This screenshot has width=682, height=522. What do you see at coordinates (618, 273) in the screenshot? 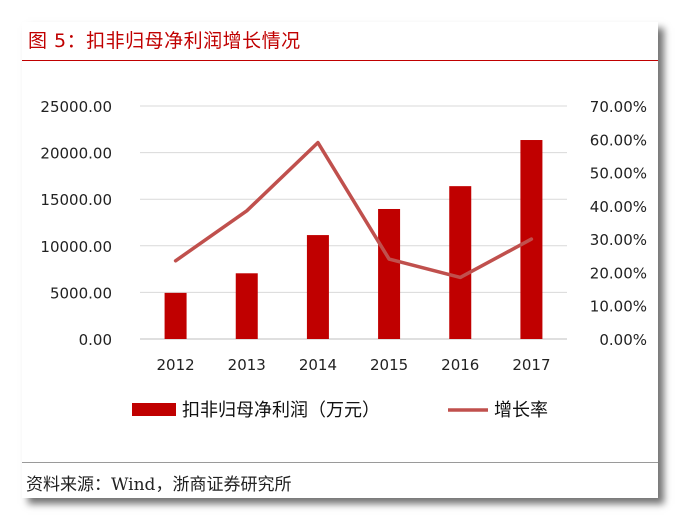
I see `right-tick-label: 20.00%` at bounding box center [618, 273].